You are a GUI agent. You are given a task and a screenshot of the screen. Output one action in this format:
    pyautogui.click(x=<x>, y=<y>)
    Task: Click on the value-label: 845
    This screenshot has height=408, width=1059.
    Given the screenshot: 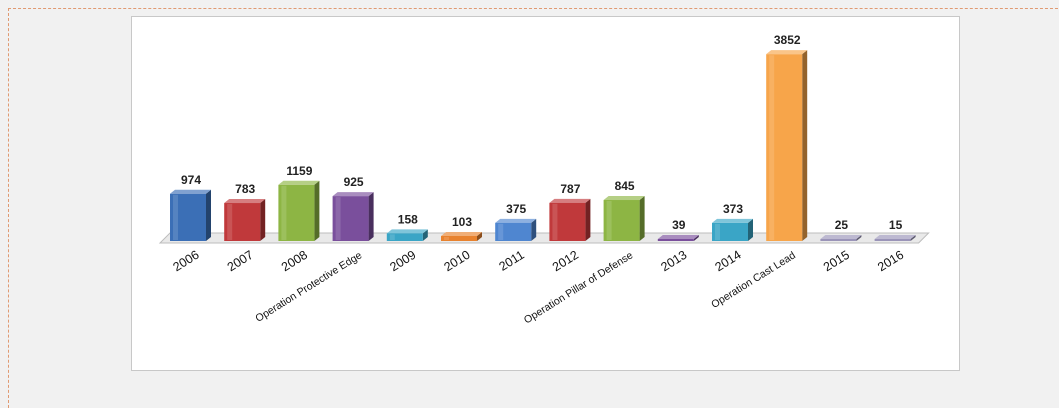 What is the action you would take?
    pyautogui.click(x=625, y=186)
    